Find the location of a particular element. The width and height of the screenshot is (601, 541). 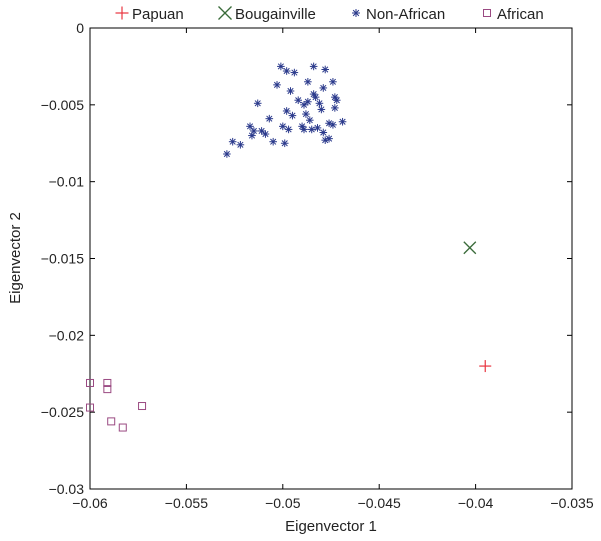

legend: Papuan Bougainville Non-African African is located at coordinates (329, 14).